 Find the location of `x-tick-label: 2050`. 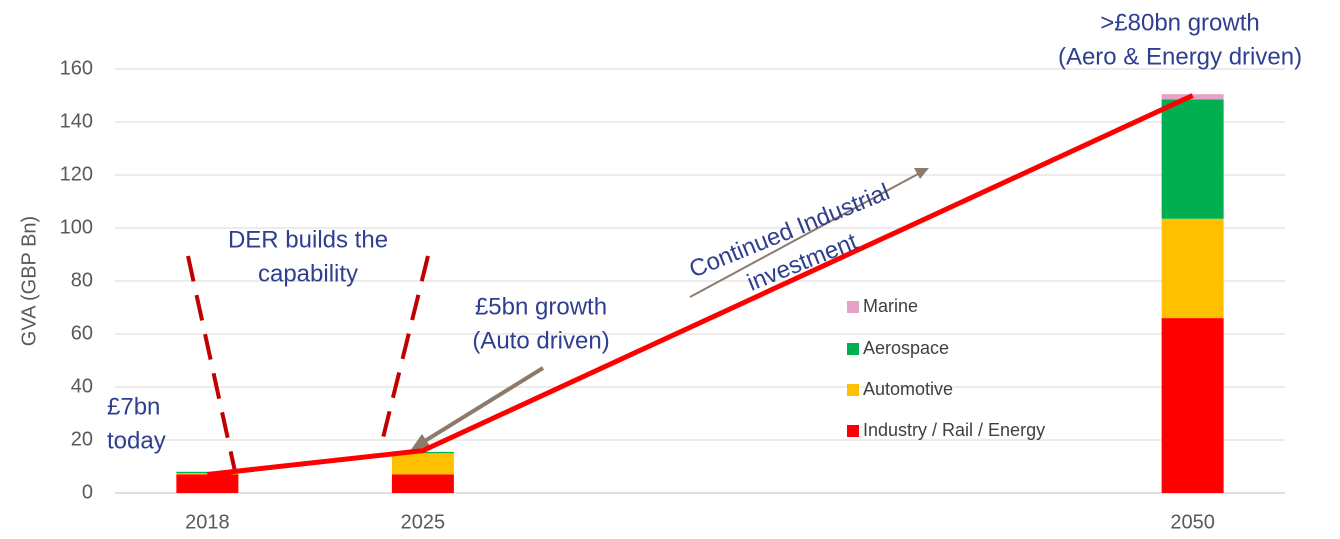

x-tick-label: 2050 is located at coordinates (1192, 522).